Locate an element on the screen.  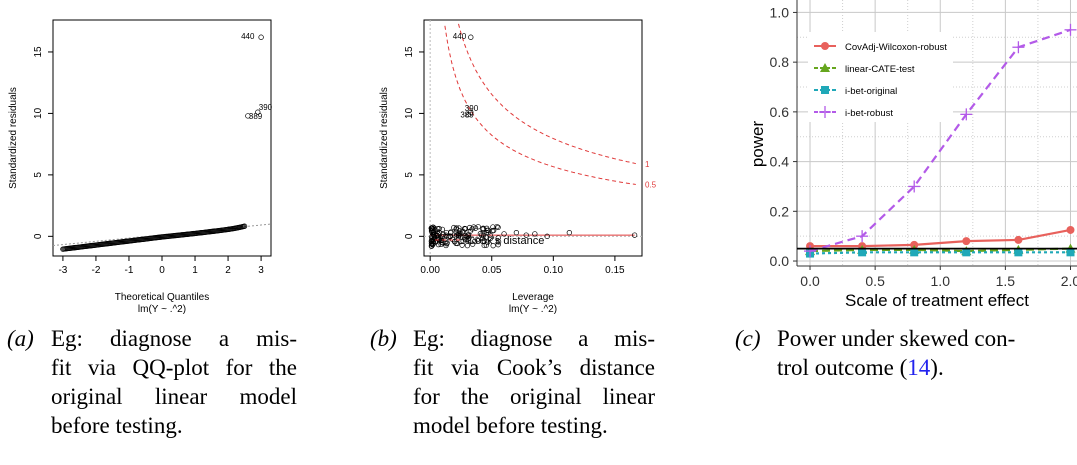
reference-link: 14 is located at coordinates (919, 367).